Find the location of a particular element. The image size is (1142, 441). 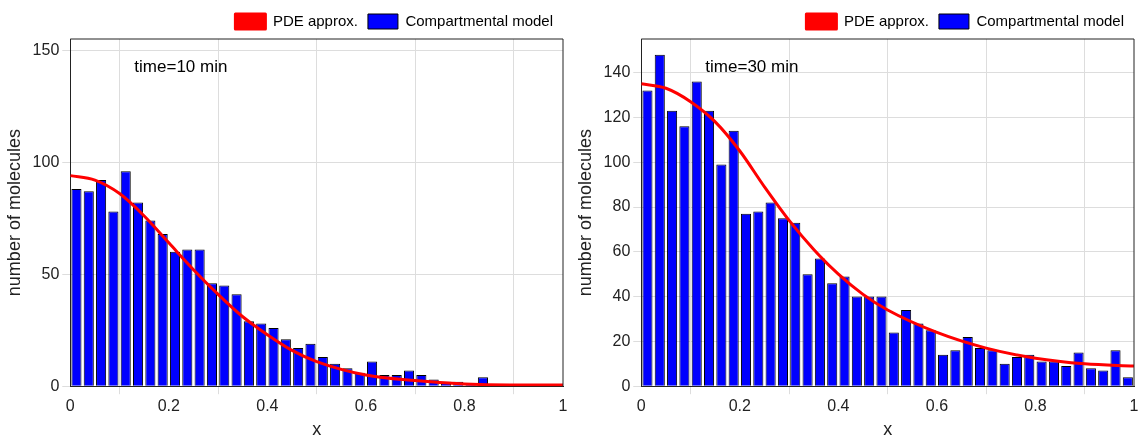

y-tick-label: 150 is located at coordinates (46, 49).